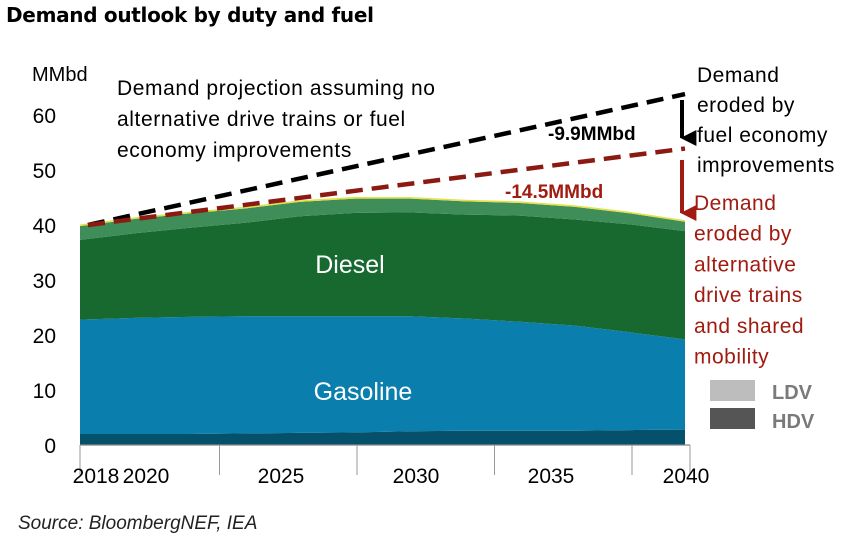 Image resolution: width=851 pixels, height=545 pixels. What do you see at coordinates (261, 119) in the screenshot?
I see `annotation-no-alt-line: alternative drive trains or fuel` at bounding box center [261, 119].